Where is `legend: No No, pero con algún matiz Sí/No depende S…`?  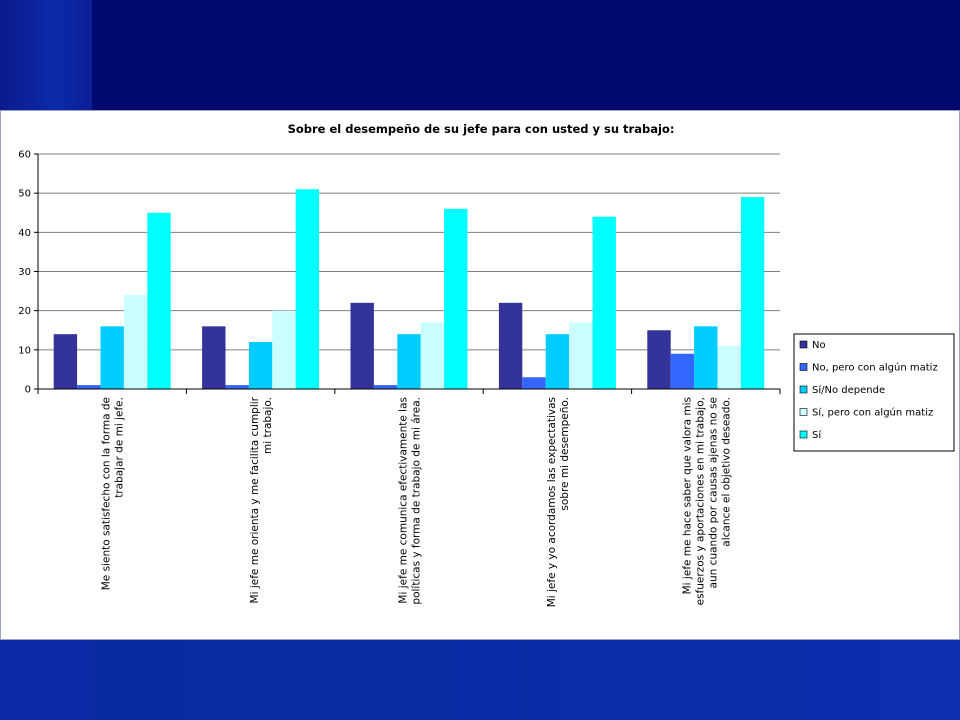 legend: No No, pero con algún matiz Sí/No depende S… is located at coordinates (874, 392).